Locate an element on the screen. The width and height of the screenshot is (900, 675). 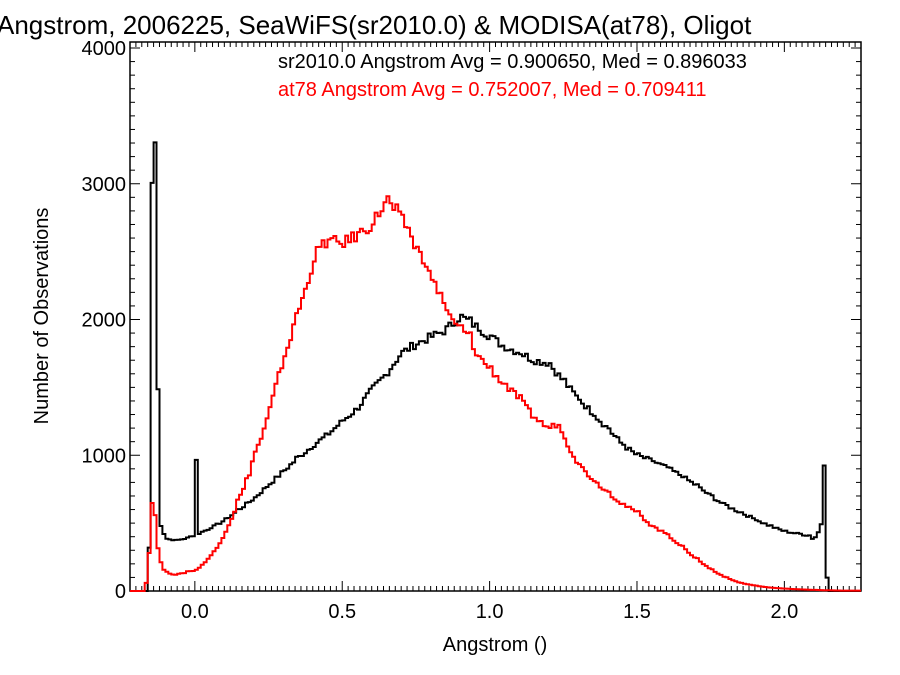
x-tick-label: 1.5 is located at coordinates (637, 612).